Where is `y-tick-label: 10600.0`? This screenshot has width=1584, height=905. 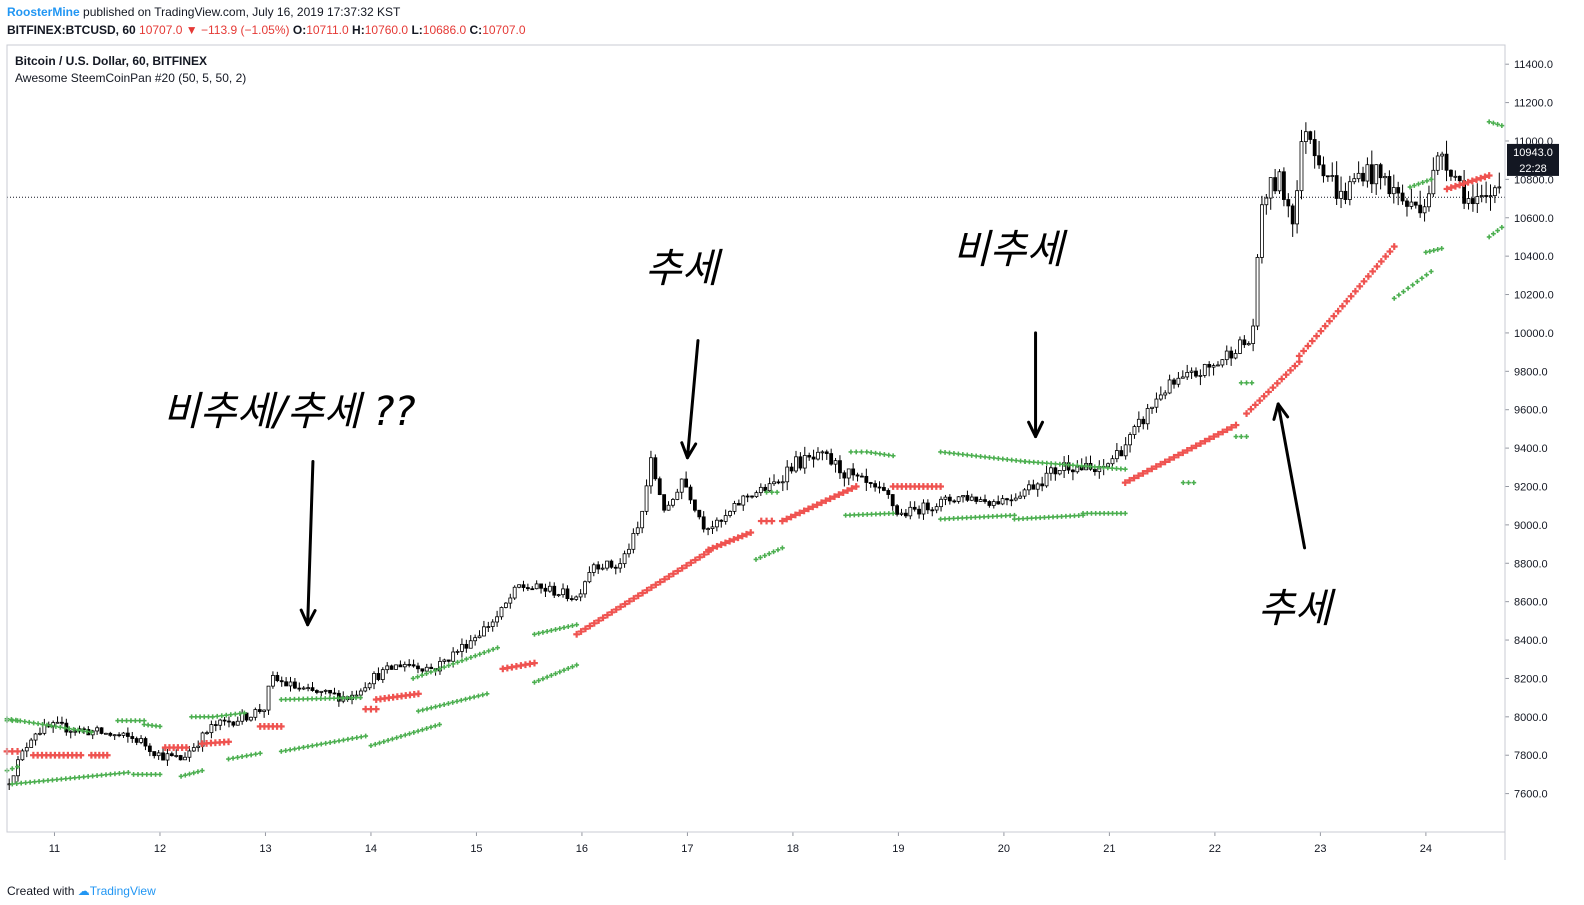
y-tick-label: 10600.0 is located at coordinates (1534, 219).